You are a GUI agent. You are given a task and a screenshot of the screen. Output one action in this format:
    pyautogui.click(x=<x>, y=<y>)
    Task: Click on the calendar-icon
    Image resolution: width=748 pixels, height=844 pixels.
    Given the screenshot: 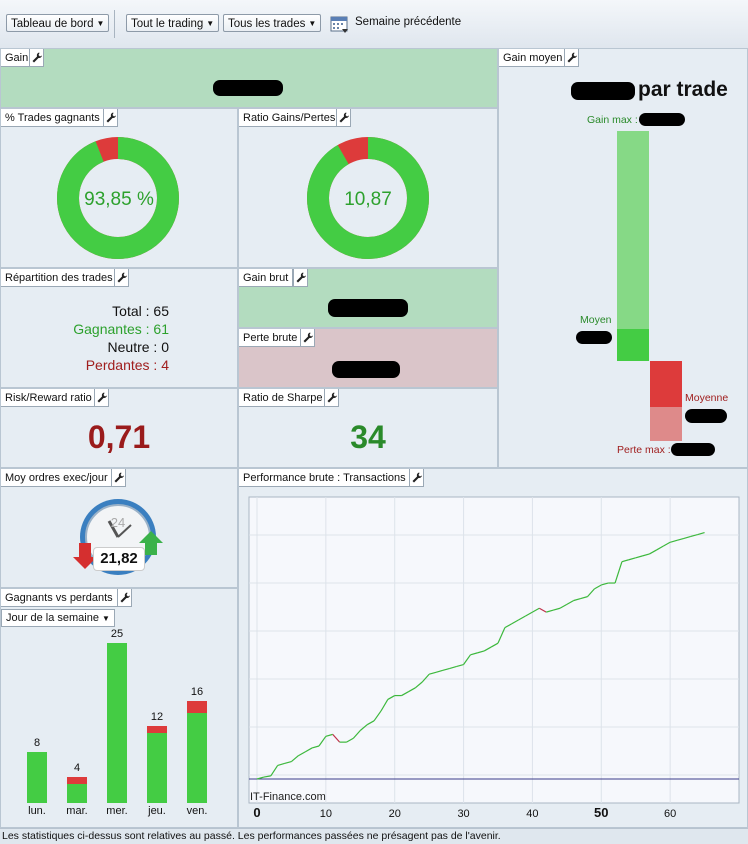 What is the action you would take?
    pyautogui.click(x=340, y=24)
    